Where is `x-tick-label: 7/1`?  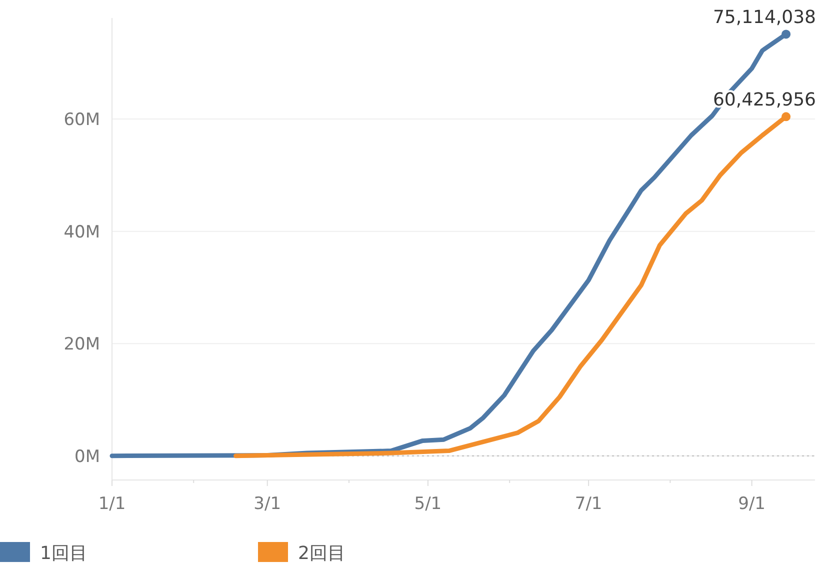
x-tick-label: 7/1 is located at coordinates (588, 504).